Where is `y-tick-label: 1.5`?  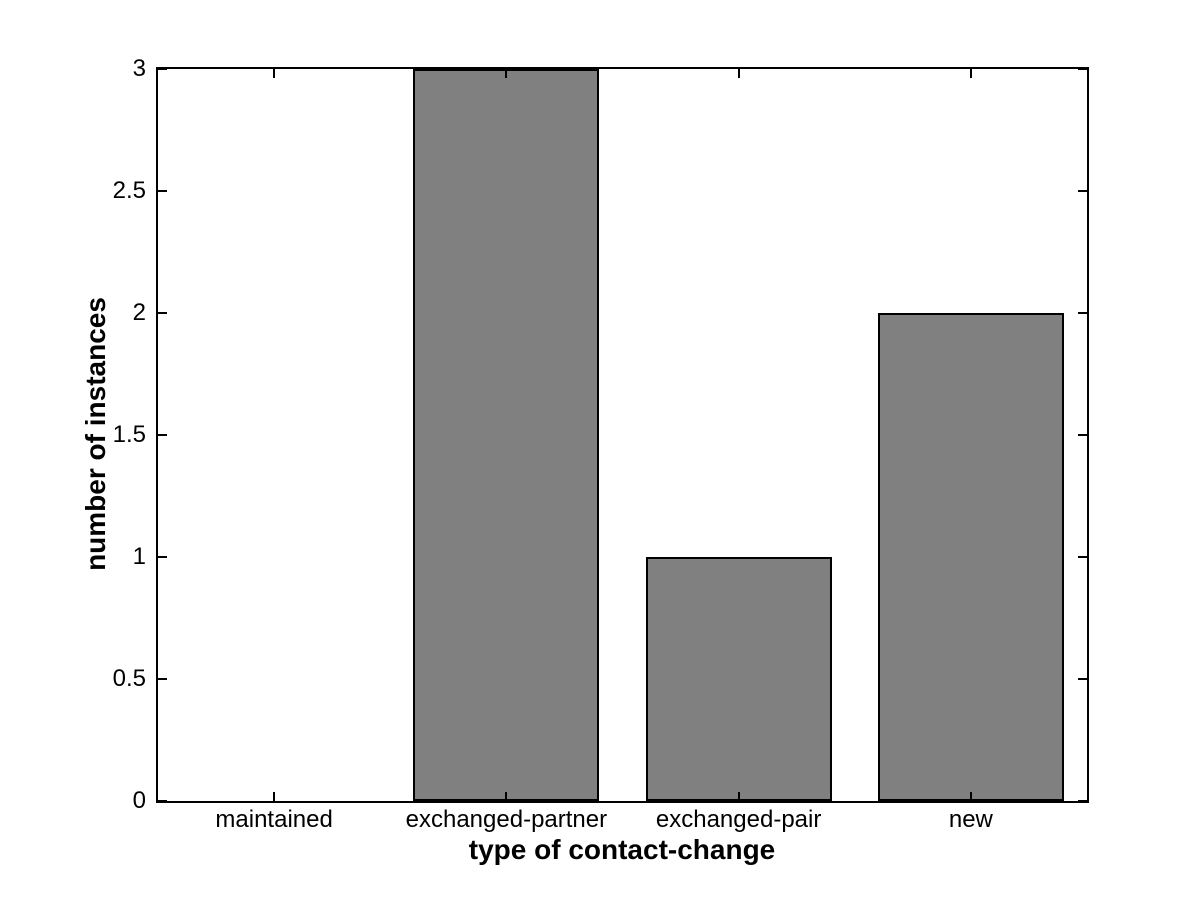
y-tick-label: 1.5 is located at coordinates (129, 434).